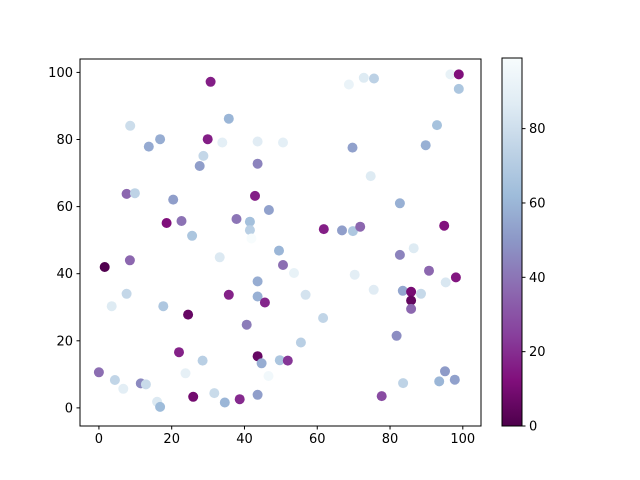 The height and width of the screenshot is (480, 640). Describe the element at coordinates (390, 439) in the screenshot. I see `x-tick-label: 80` at that location.